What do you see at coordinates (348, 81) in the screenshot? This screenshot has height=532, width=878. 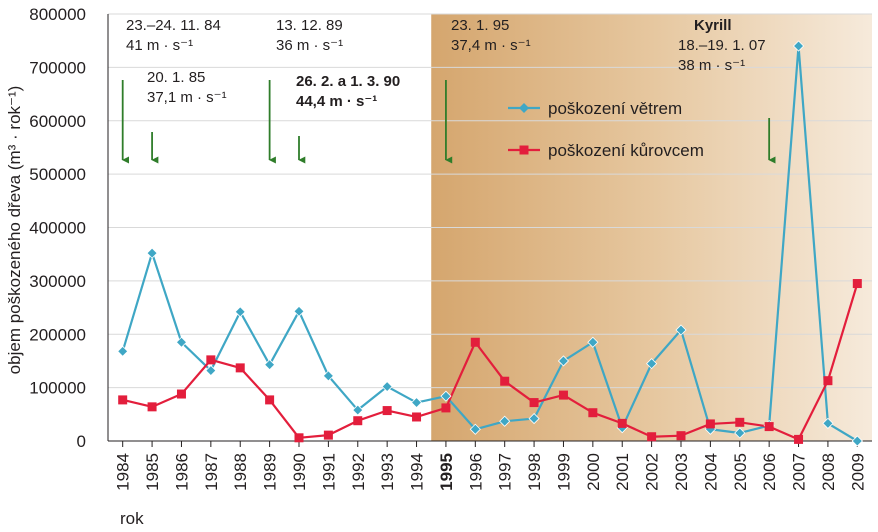 I see `annotation-line: 26. 2. a 1. 3. 90` at bounding box center [348, 81].